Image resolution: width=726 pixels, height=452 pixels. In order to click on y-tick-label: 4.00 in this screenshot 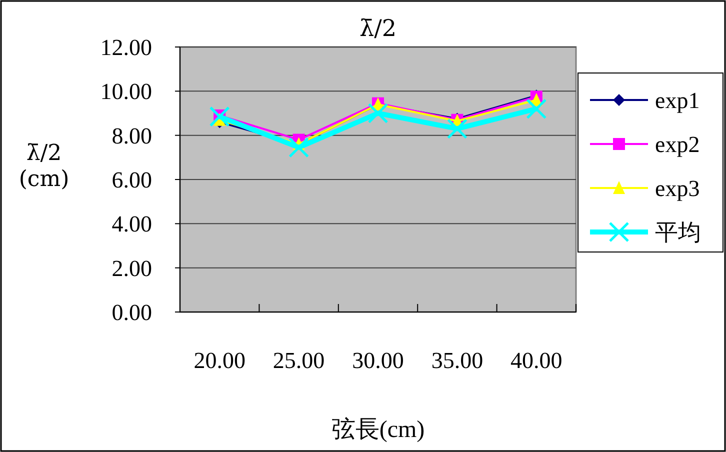, I will do `click(132, 224)`.